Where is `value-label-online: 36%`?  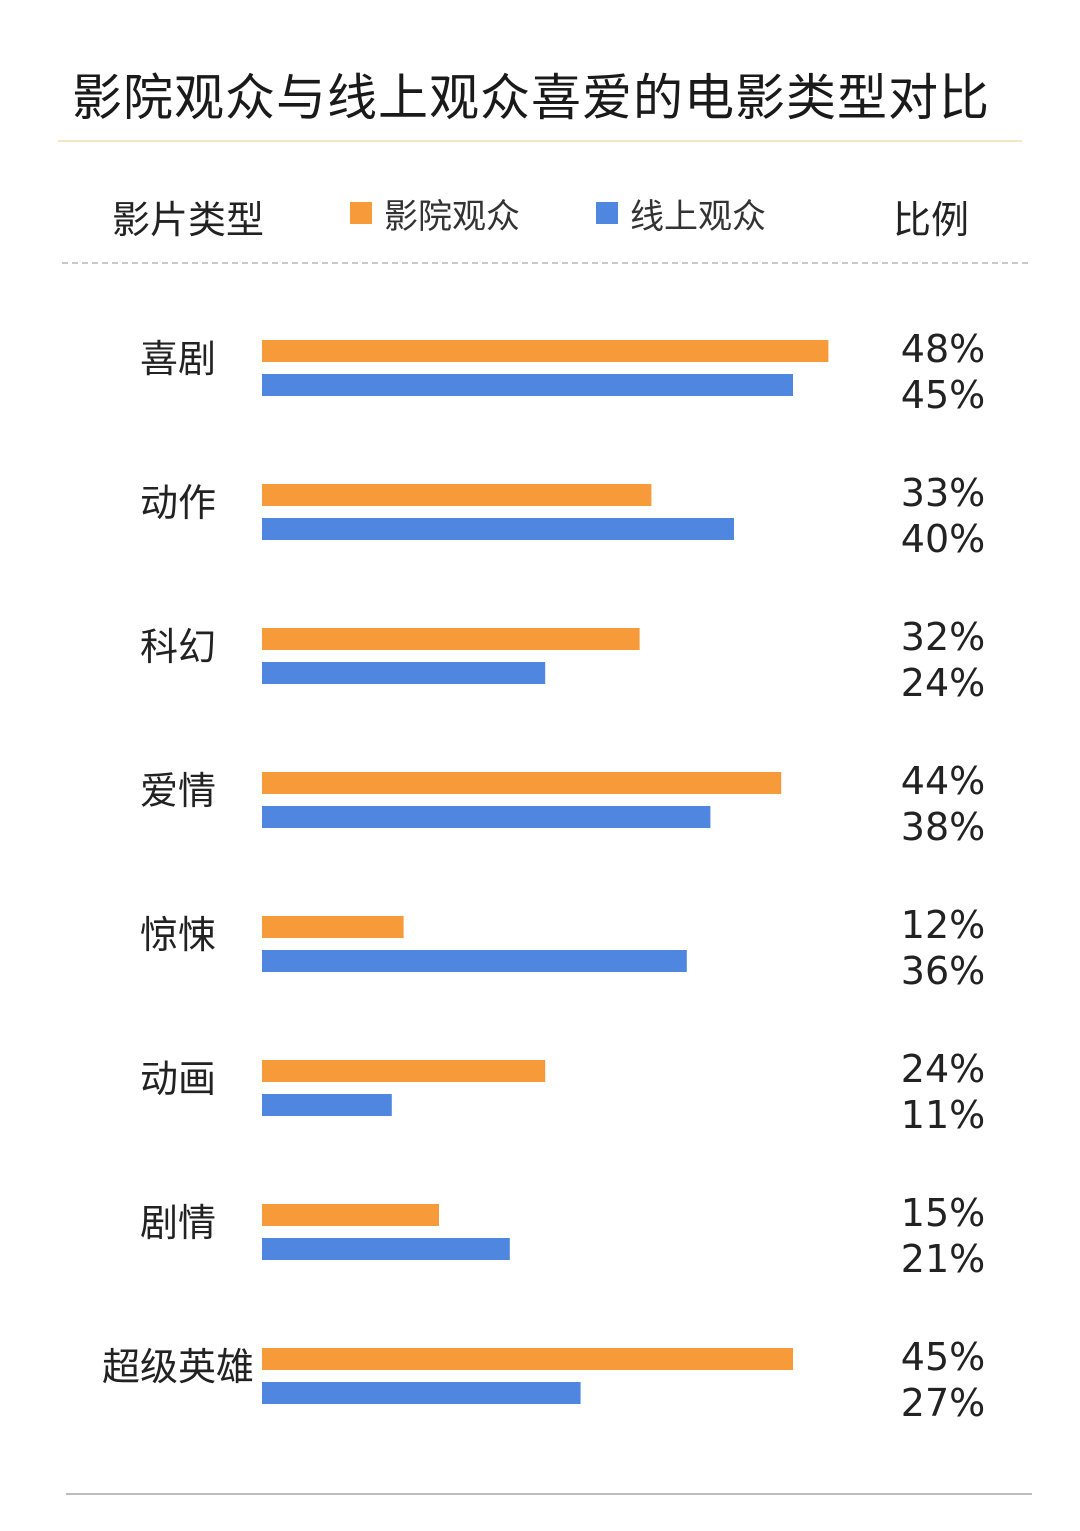 value-label-online: 36% is located at coordinates (943, 971).